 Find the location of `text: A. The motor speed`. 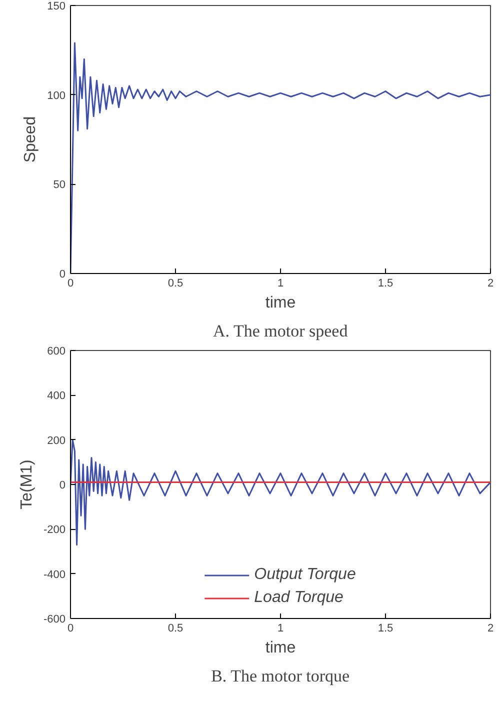

text: A. The motor speed is located at coordinates (280, 331).